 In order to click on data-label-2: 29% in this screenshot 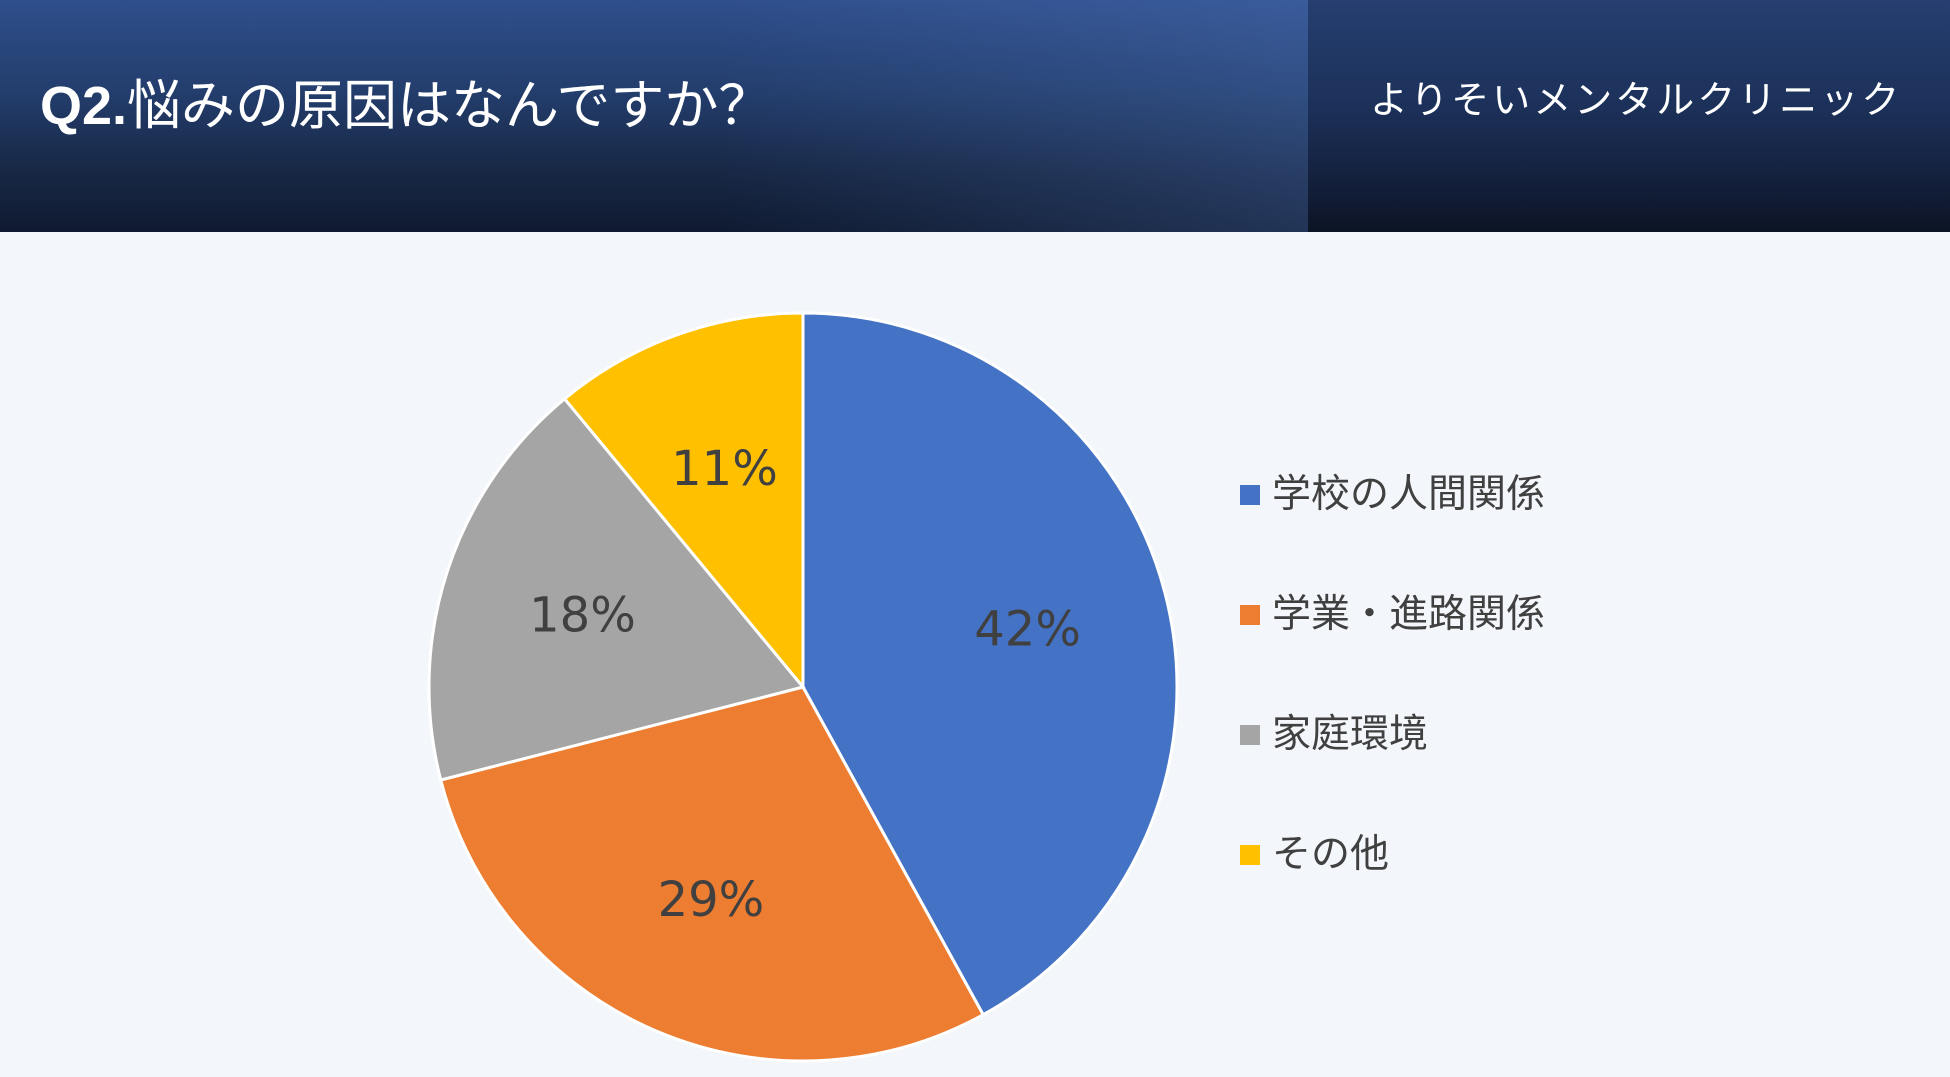, I will do `click(711, 900)`.